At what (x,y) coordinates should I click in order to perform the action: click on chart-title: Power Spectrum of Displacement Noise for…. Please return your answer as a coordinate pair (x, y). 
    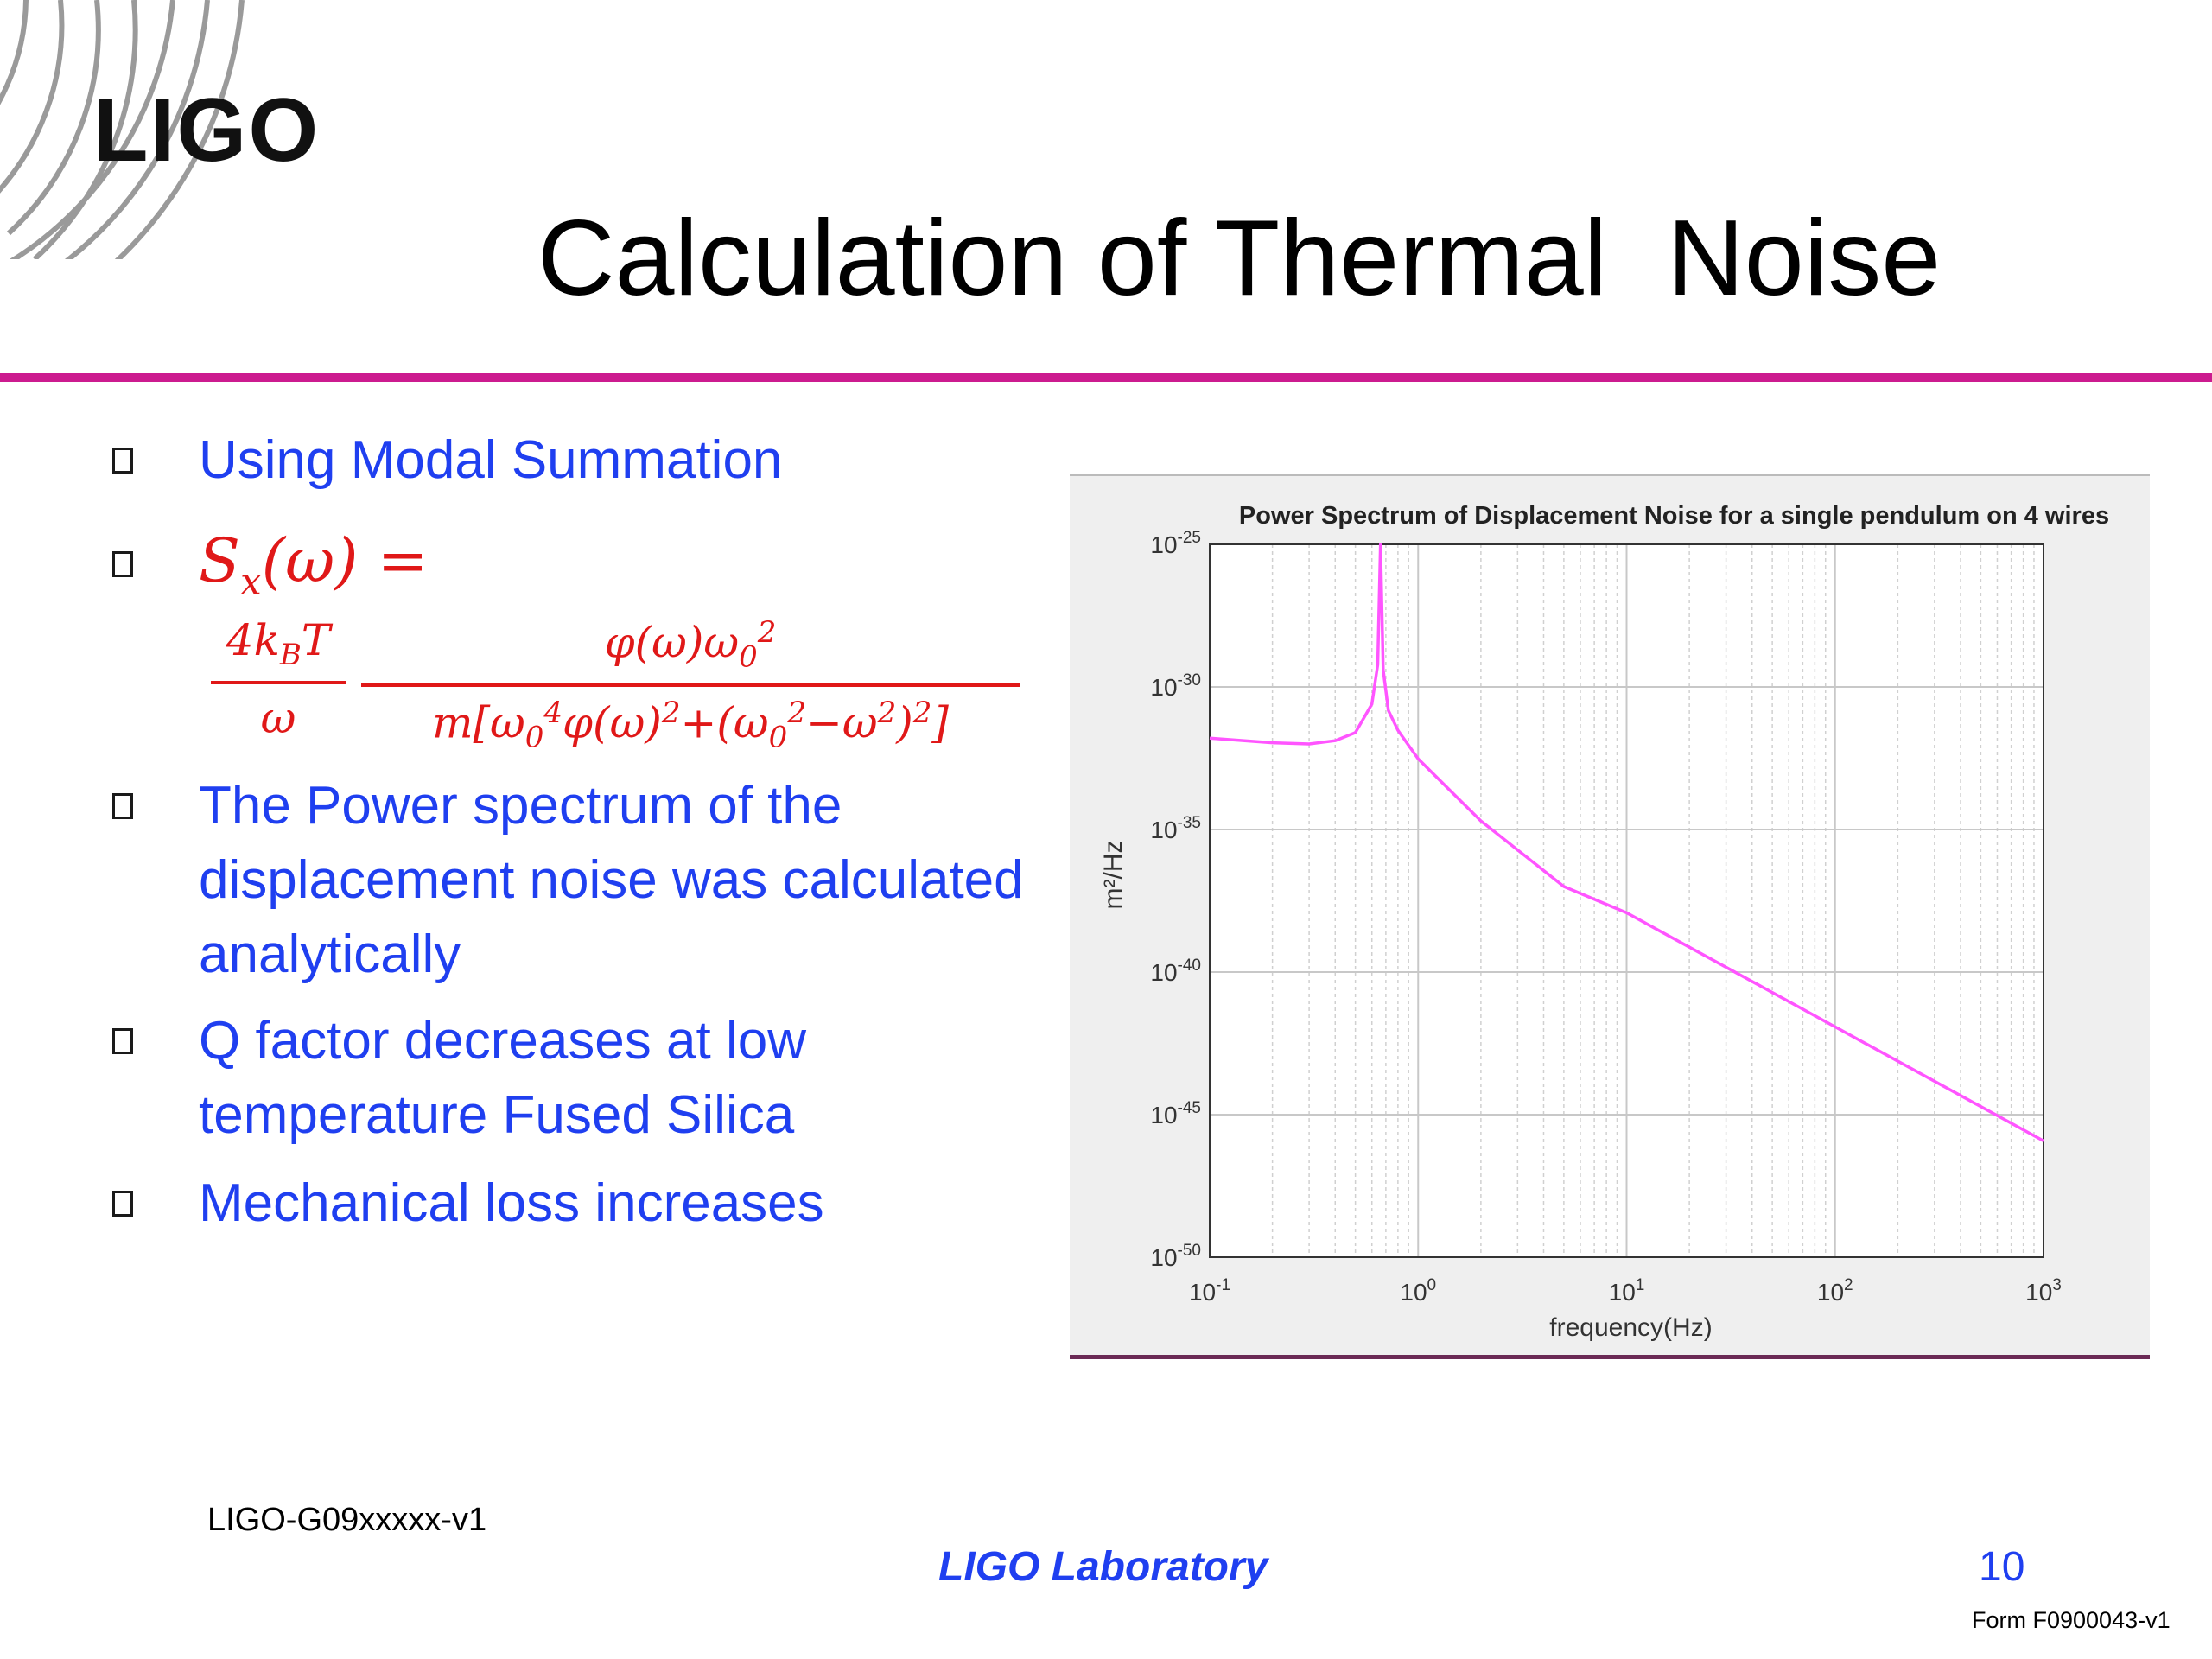
    Looking at the image, I should click on (1674, 516).